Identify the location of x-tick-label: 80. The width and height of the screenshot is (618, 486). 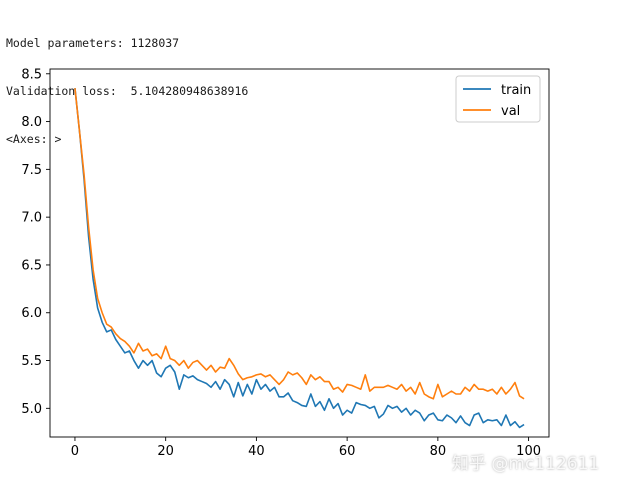
(438, 451).